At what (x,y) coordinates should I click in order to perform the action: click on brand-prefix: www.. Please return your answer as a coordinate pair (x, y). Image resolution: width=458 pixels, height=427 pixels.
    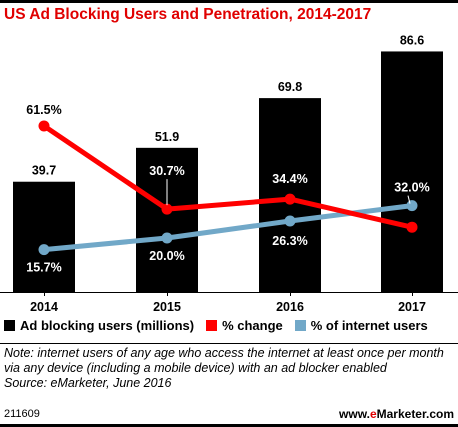
    Looking at the image, I should click on (354, 414).